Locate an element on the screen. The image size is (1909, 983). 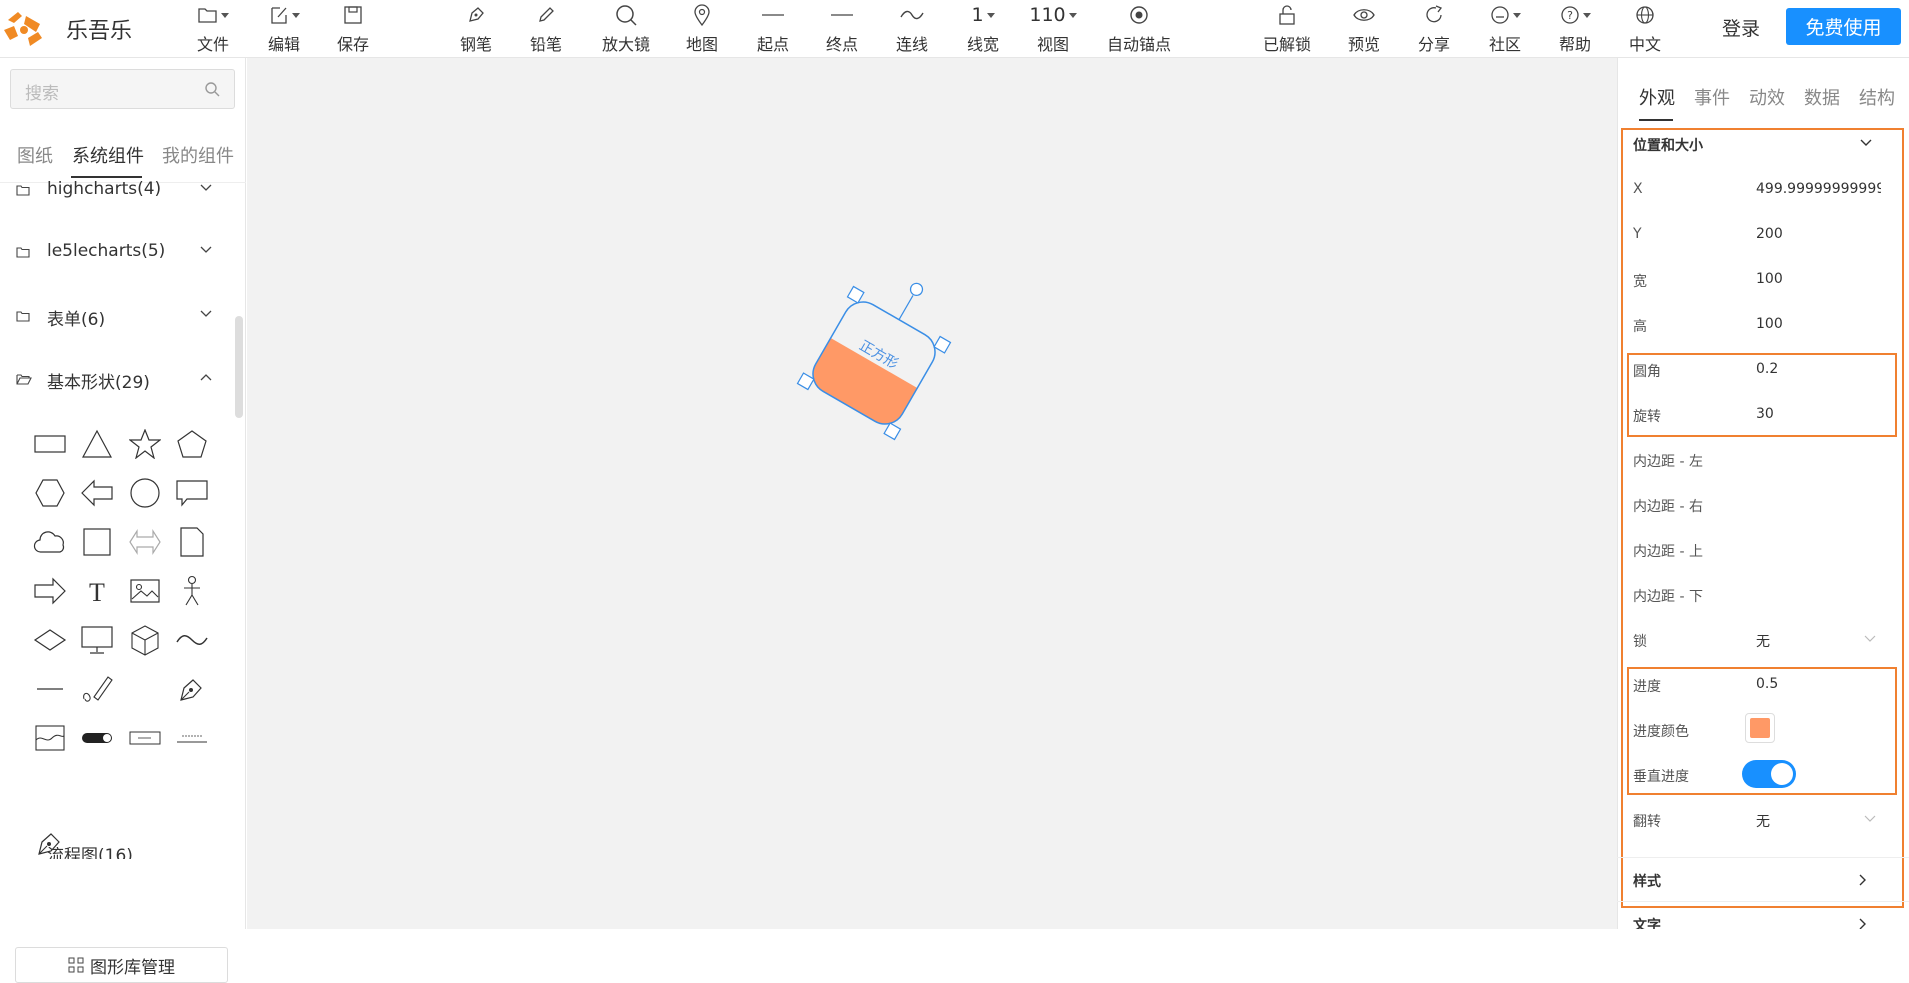
tab-events: 事件 is located at coordinates (1712, 98).